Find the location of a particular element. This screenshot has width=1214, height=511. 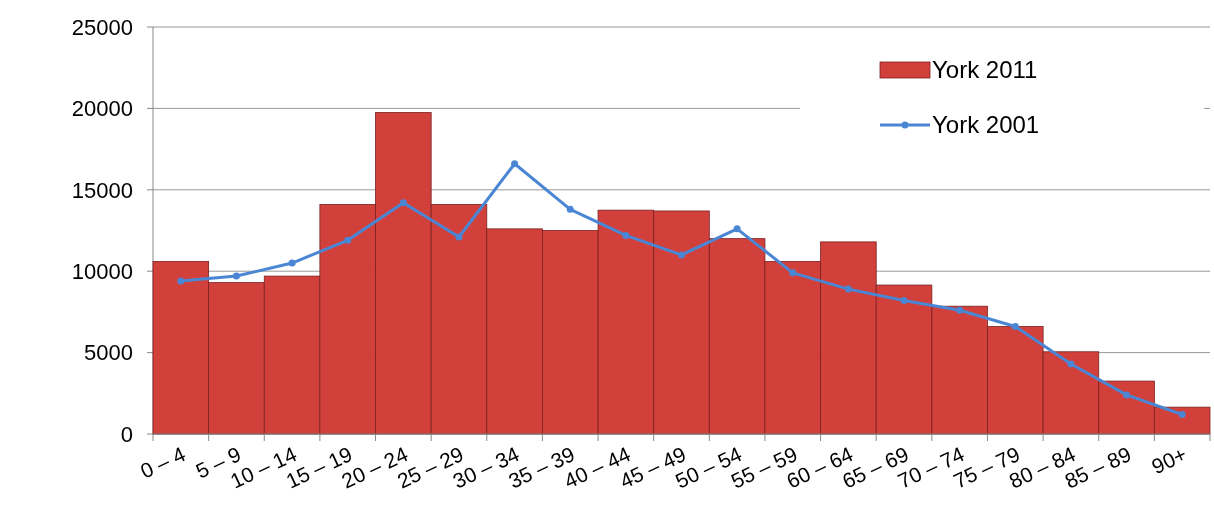

y-tick-label: 0 is located at coordinates (126, 434).